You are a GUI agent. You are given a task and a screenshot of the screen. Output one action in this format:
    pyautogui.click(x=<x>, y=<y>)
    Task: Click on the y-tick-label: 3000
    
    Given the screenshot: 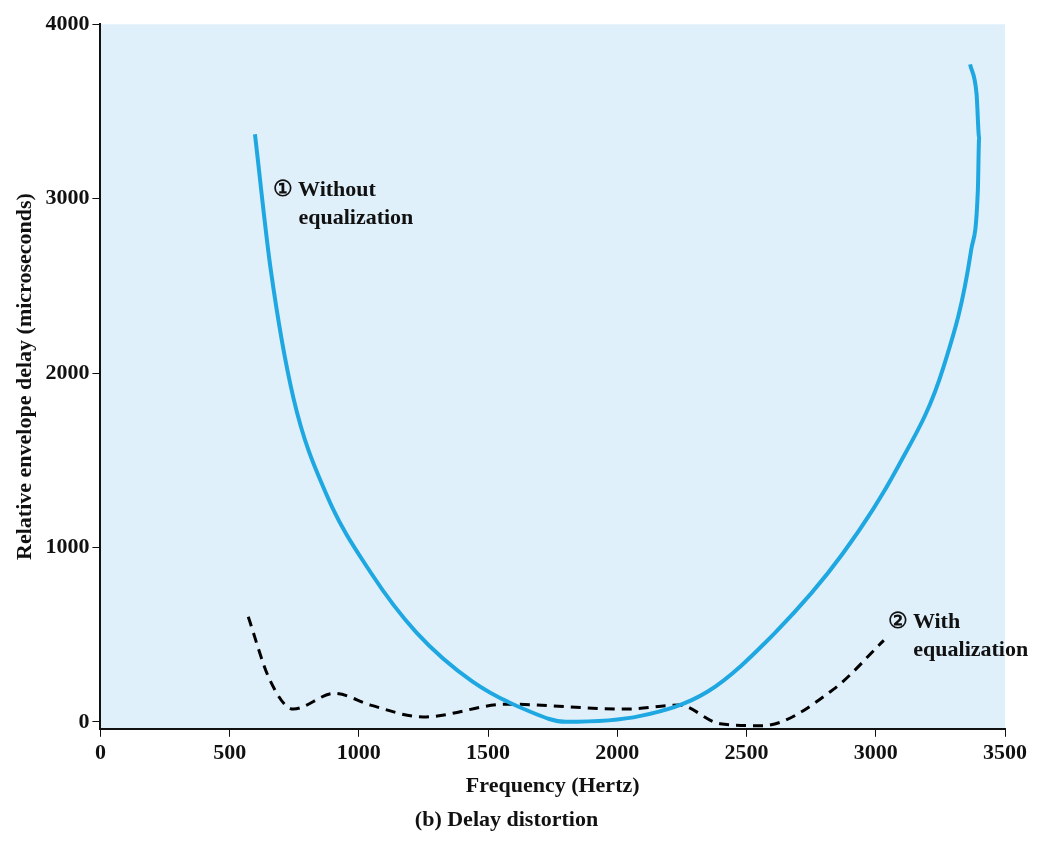 What is the action you would take?
    pyautogui.click(x=67, y=197)
    